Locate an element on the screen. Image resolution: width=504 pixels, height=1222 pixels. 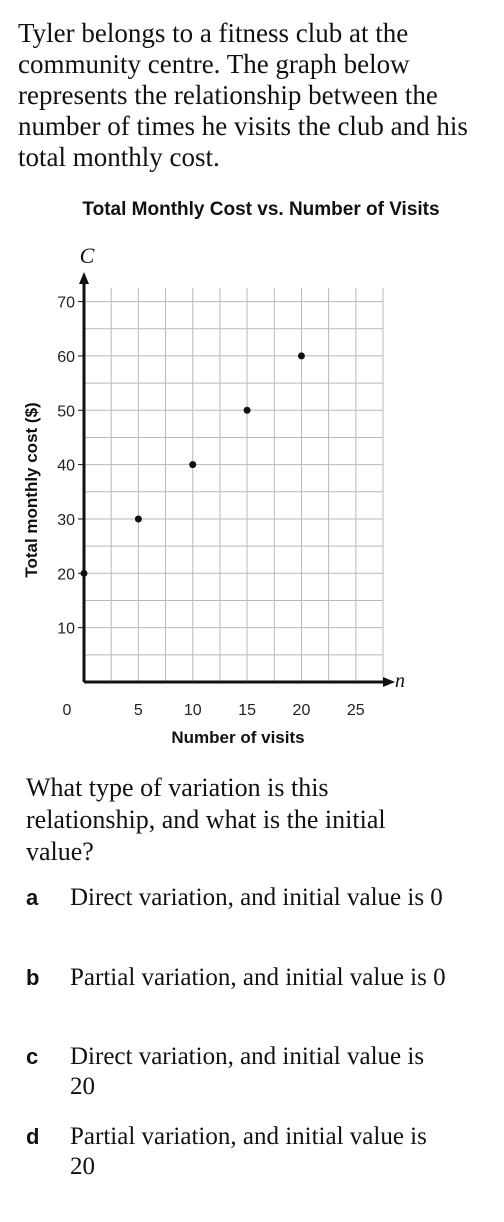
y-tick-label: 60 is located at coordinates (66, 357).